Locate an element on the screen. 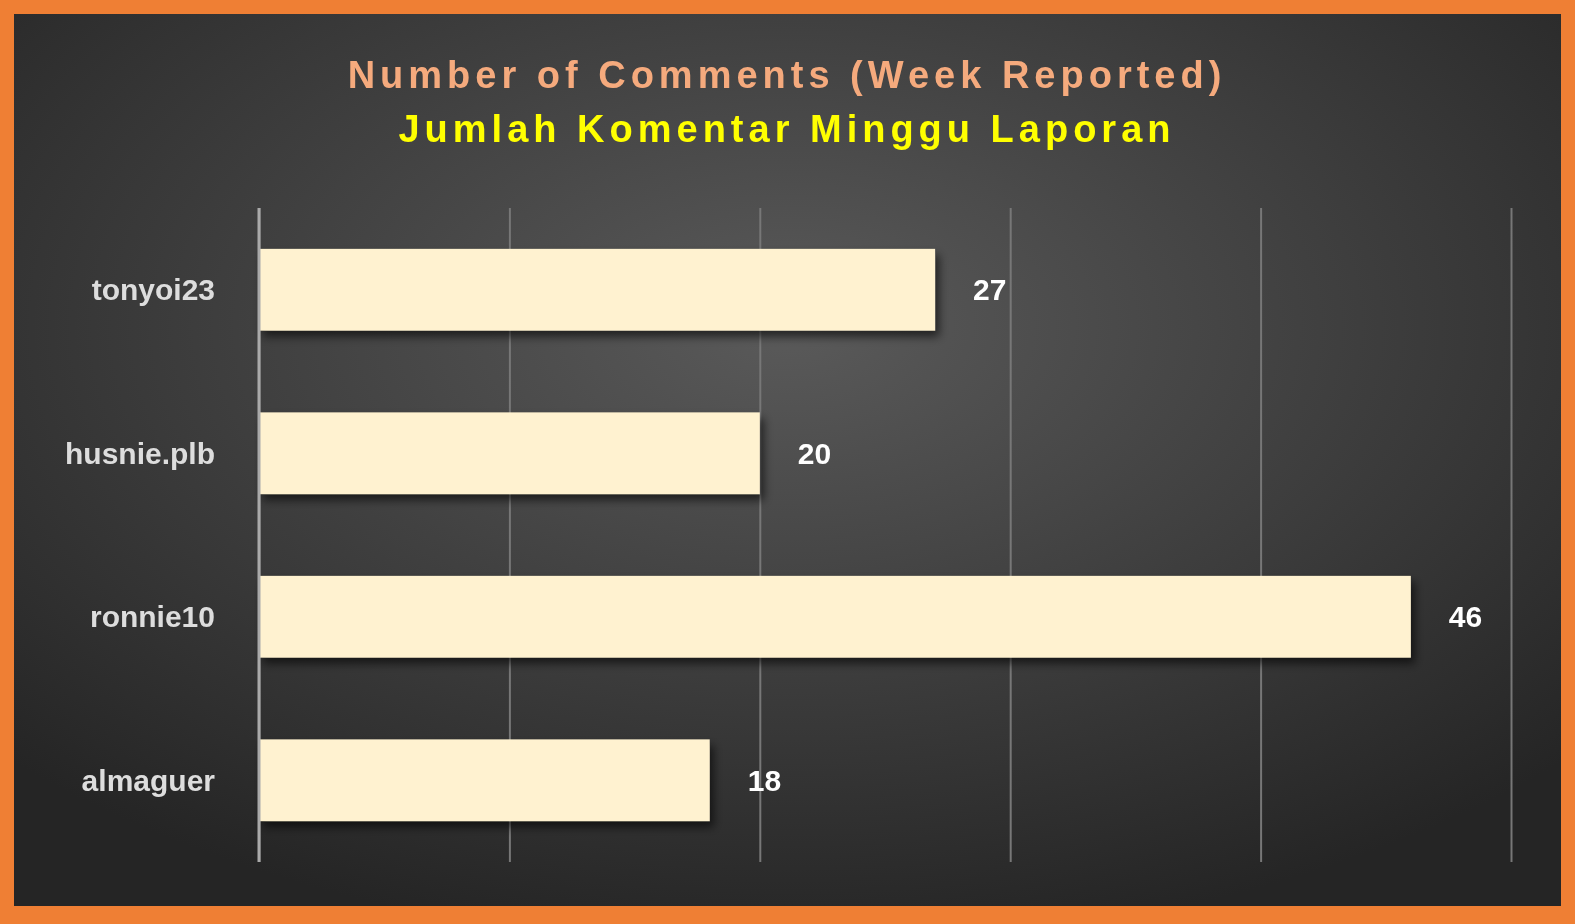 The image size is (1575, 924). y-tick-label: almaguer is located at coordinates (148, 780).